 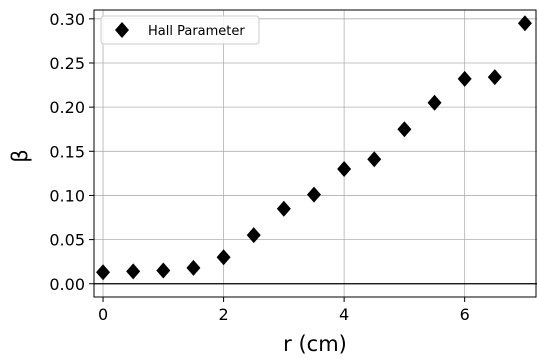 What do you see at coordinates (344, 314) in the screenshot?
I see `x-tick-label: 4` at bounding box center [344, 314].